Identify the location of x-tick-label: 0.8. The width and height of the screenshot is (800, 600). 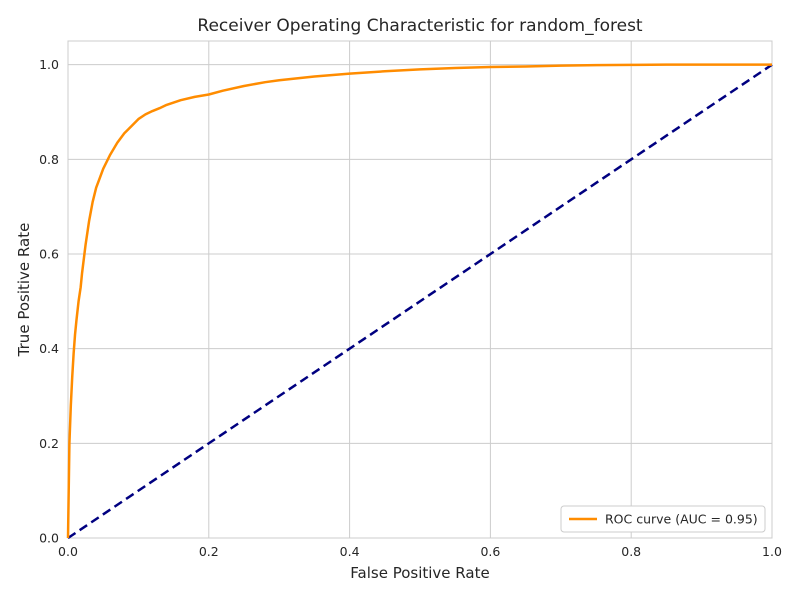
(631, 551).